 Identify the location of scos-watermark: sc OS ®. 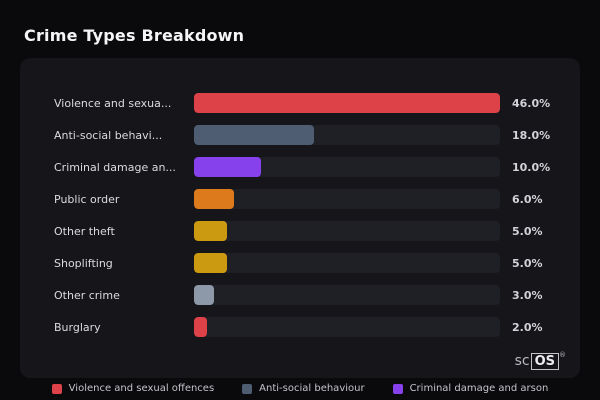
(540, 360).